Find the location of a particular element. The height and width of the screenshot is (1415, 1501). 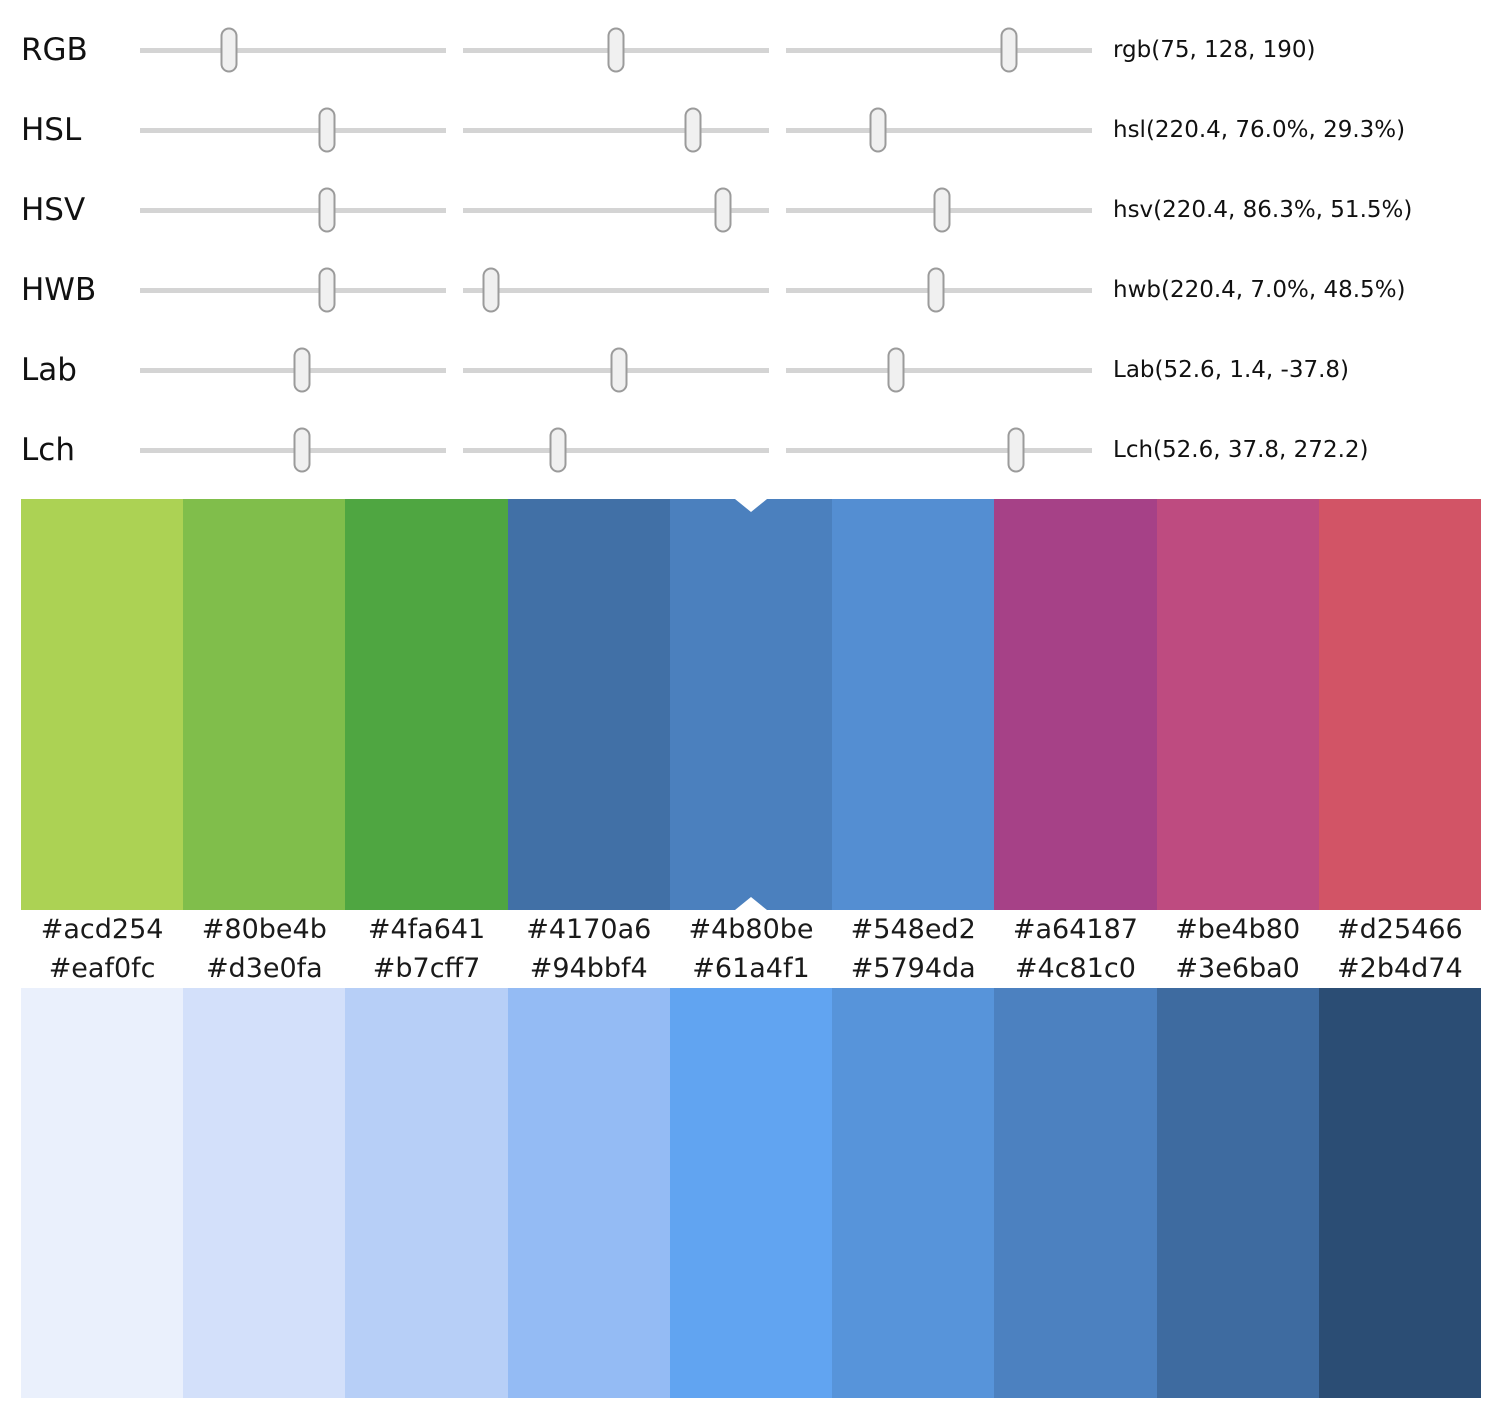

slider-row-hwb: HWB hwb(220.4, 7.0%, 48.5%) is located at coordinates (750, 290).